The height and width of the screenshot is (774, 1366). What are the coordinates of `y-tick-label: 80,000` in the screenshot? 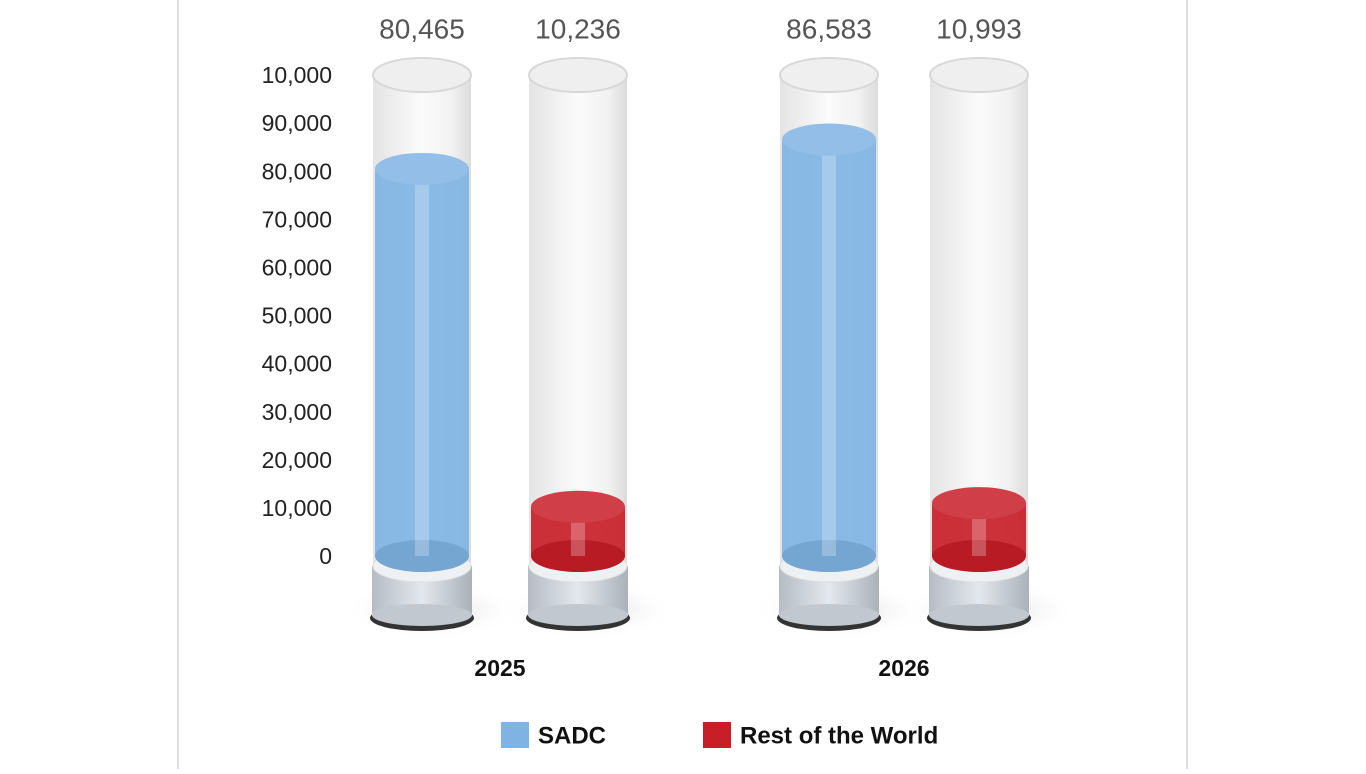 It's located at (297, 171).